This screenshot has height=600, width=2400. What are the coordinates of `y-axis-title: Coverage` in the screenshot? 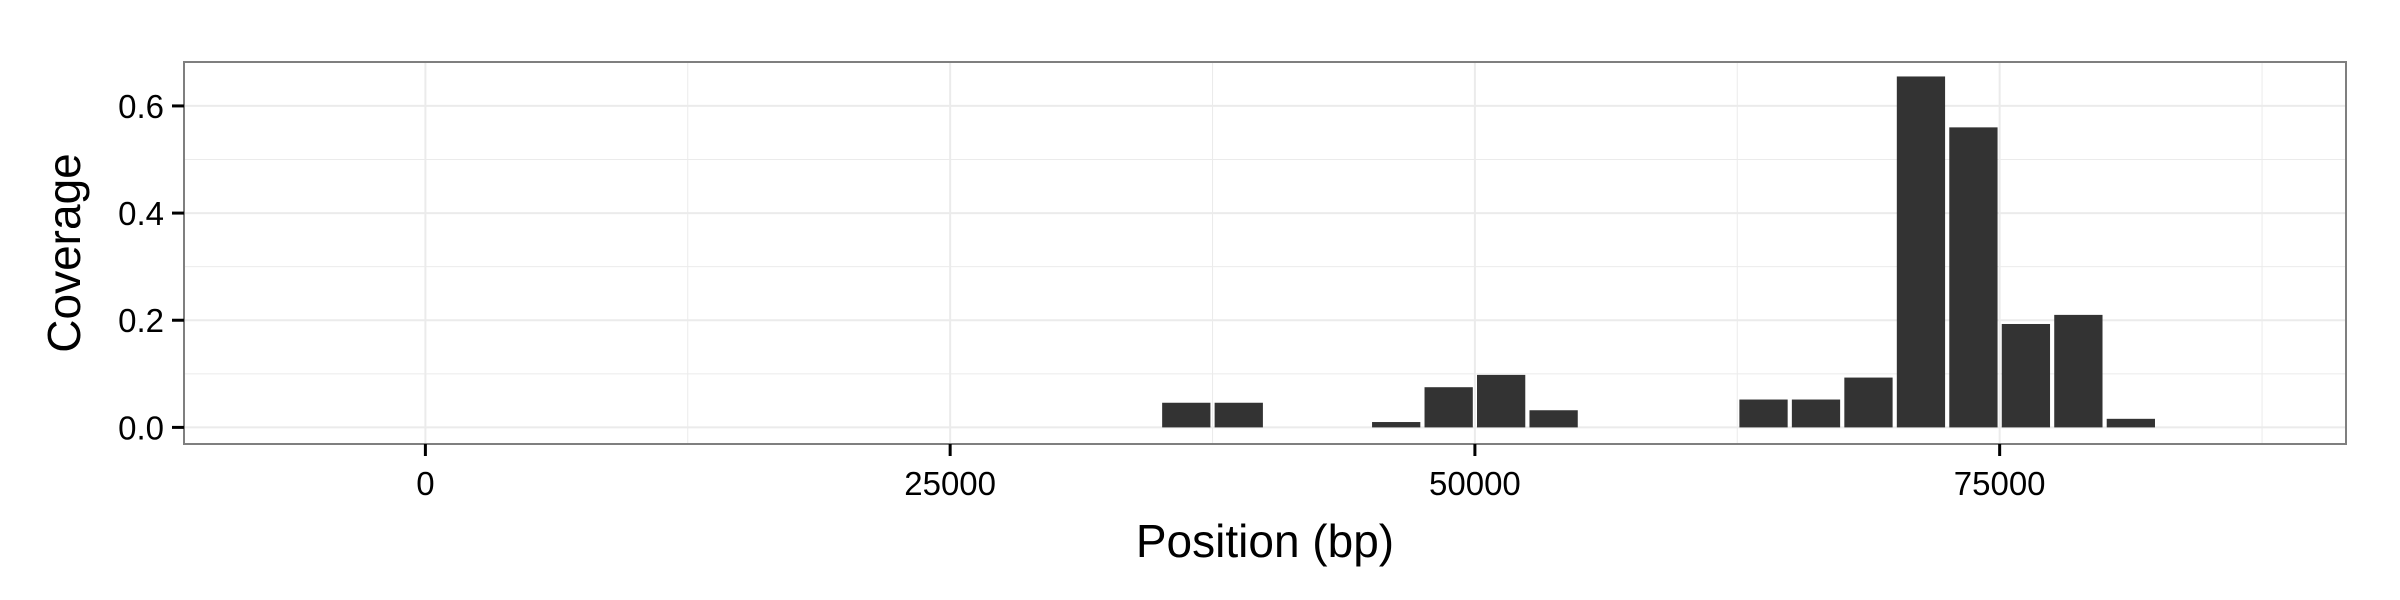 It's located at (64, 252).